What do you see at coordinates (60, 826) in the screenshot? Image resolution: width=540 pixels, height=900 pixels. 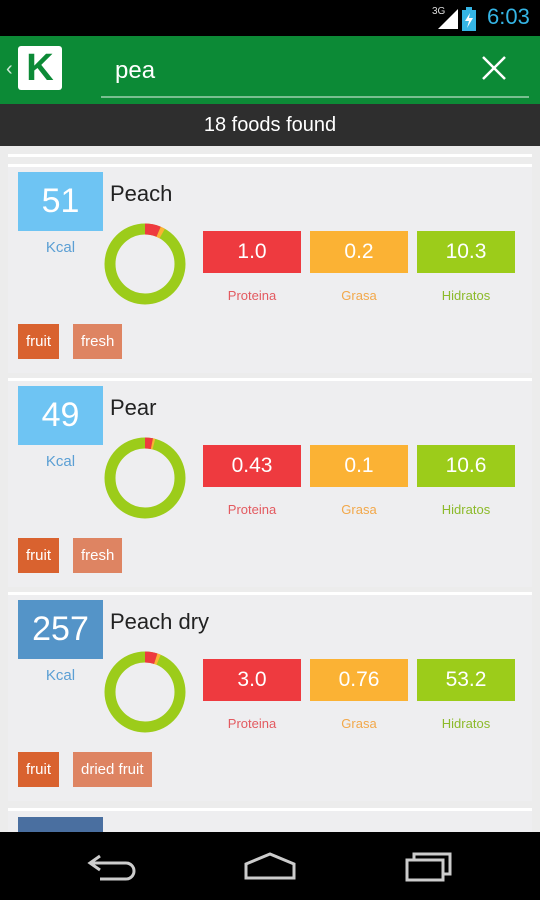 I see `kcal-box-partial` at bounding box center [60, 826].